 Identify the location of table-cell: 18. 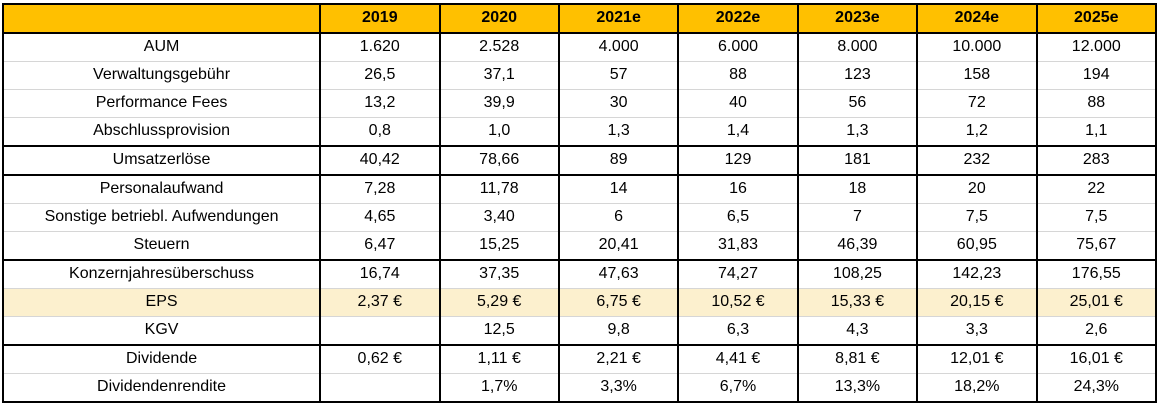
(857, 189).